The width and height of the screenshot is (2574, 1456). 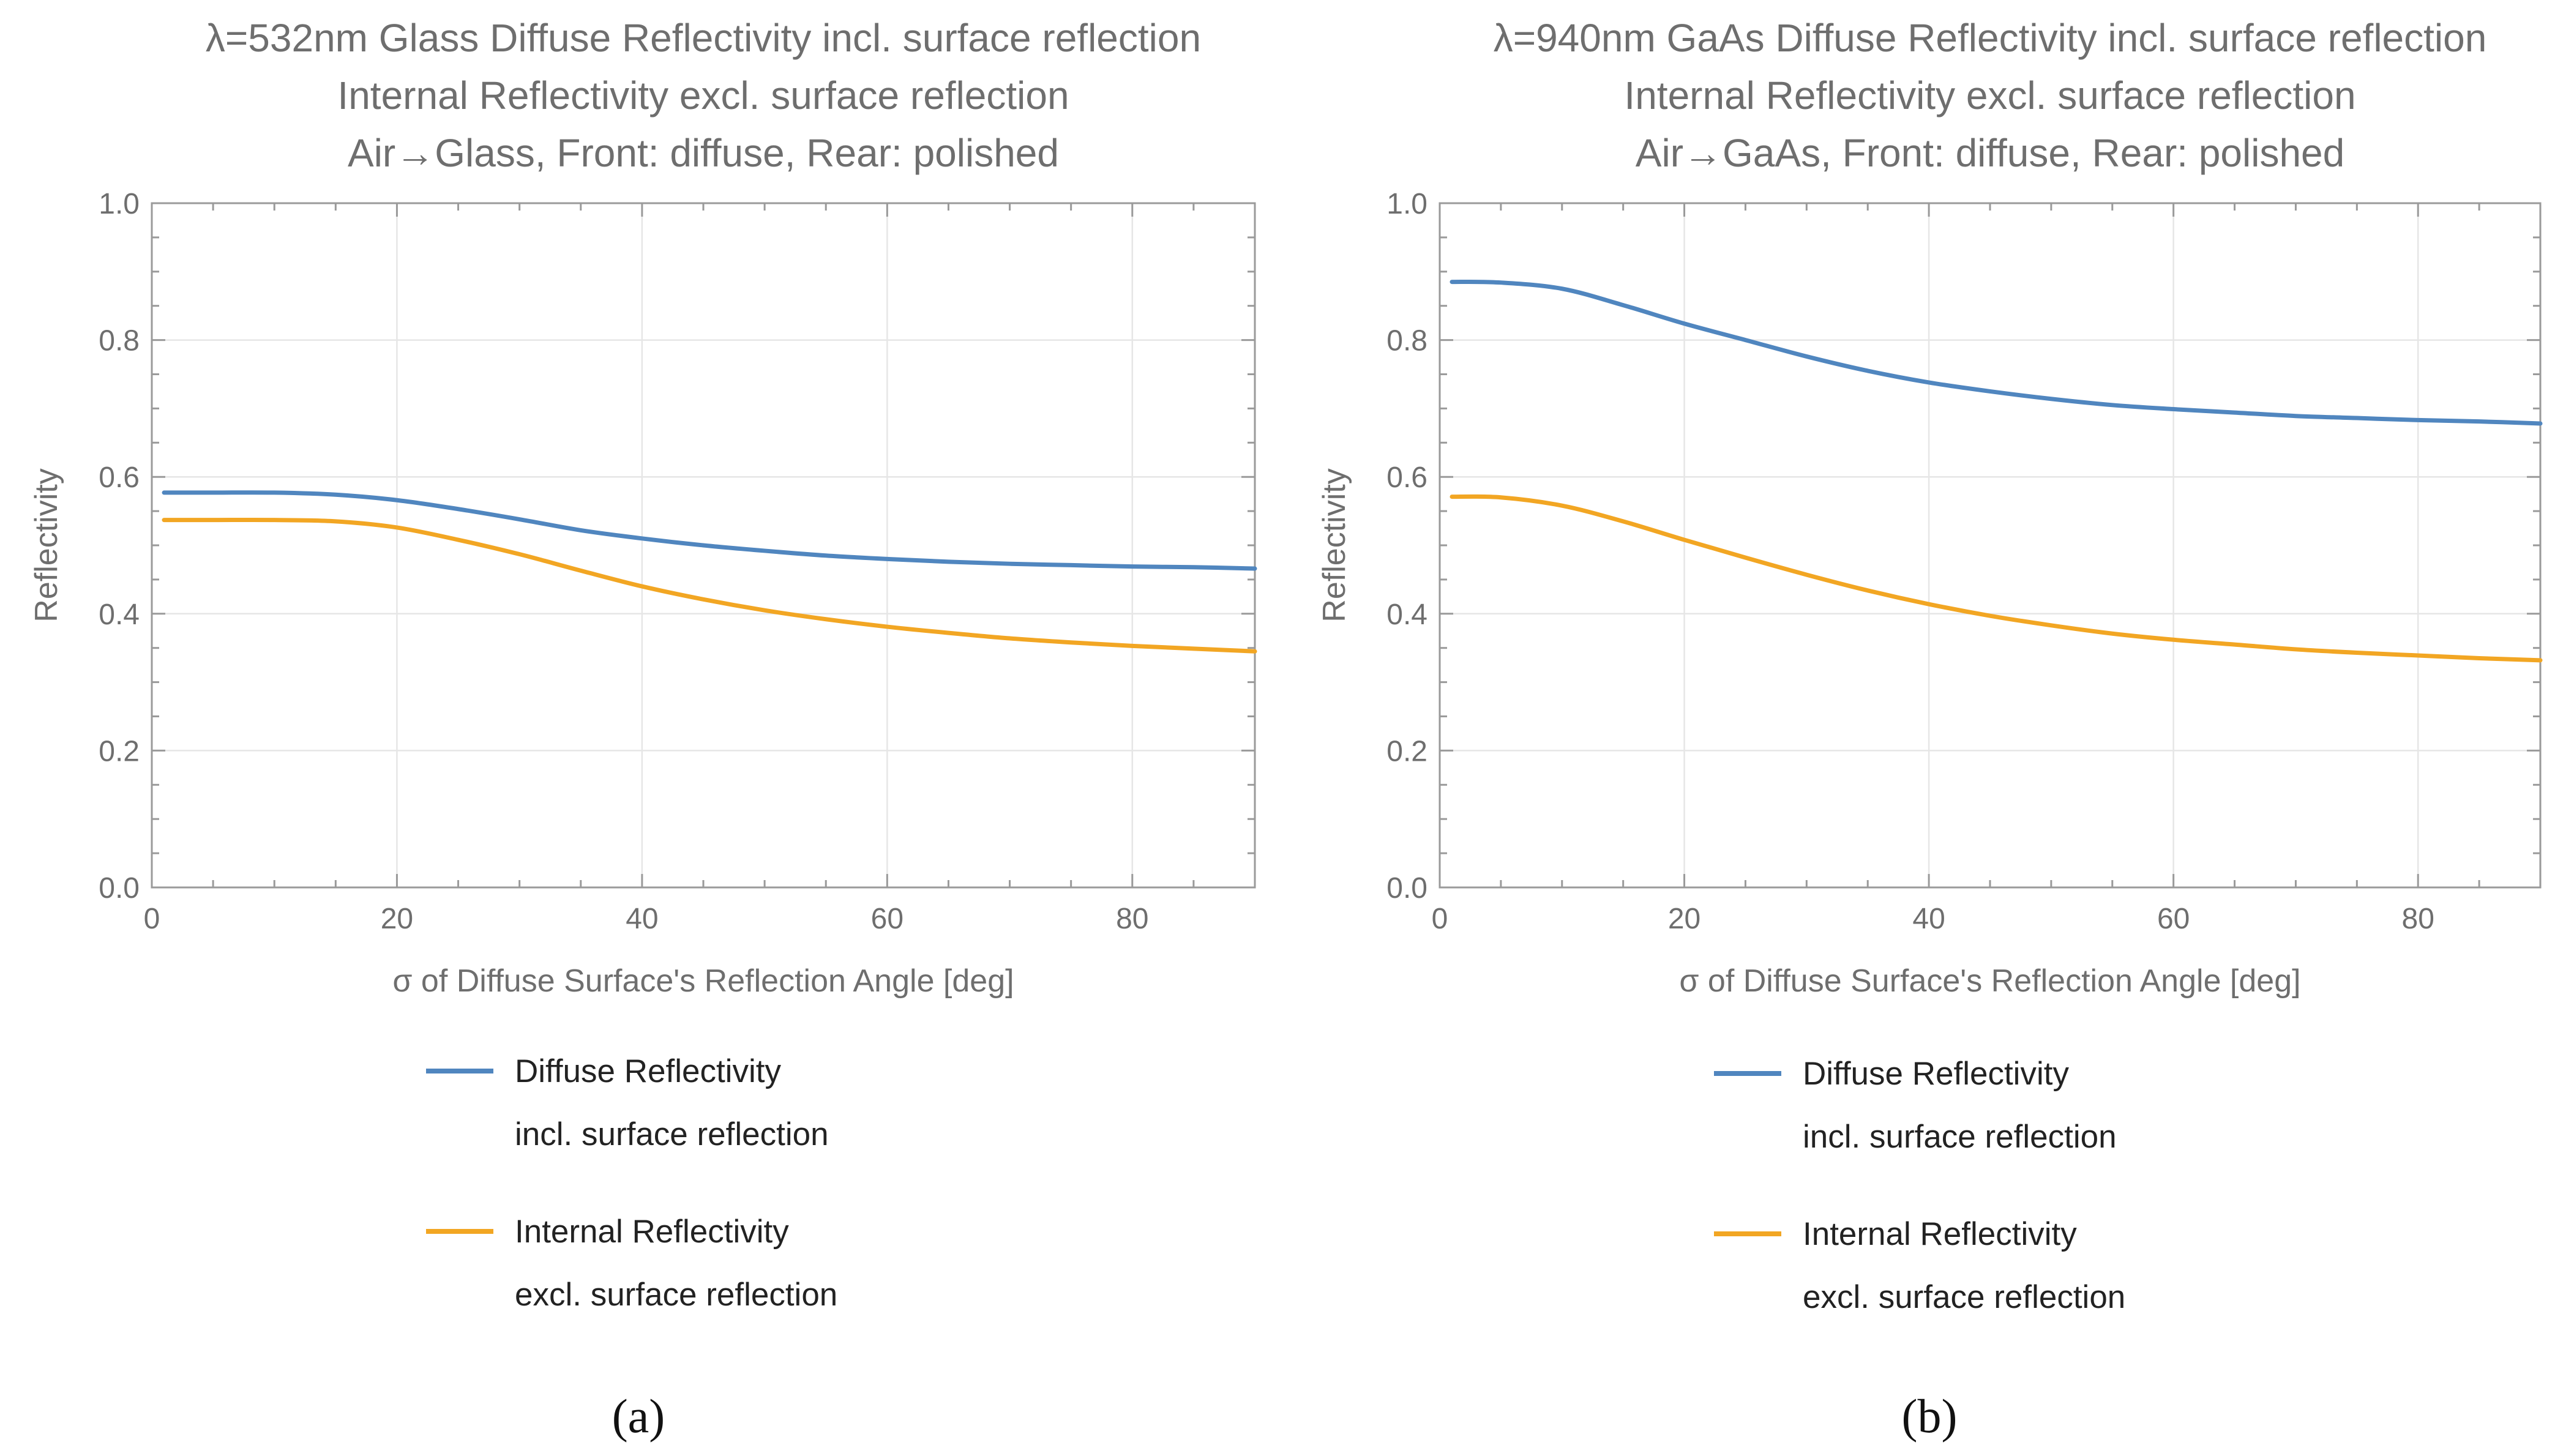 What do you see at coordinates (1930, 1416) in the screenshot?
I see `panel-caption: (b)` at bounding box center [1930, 1416].